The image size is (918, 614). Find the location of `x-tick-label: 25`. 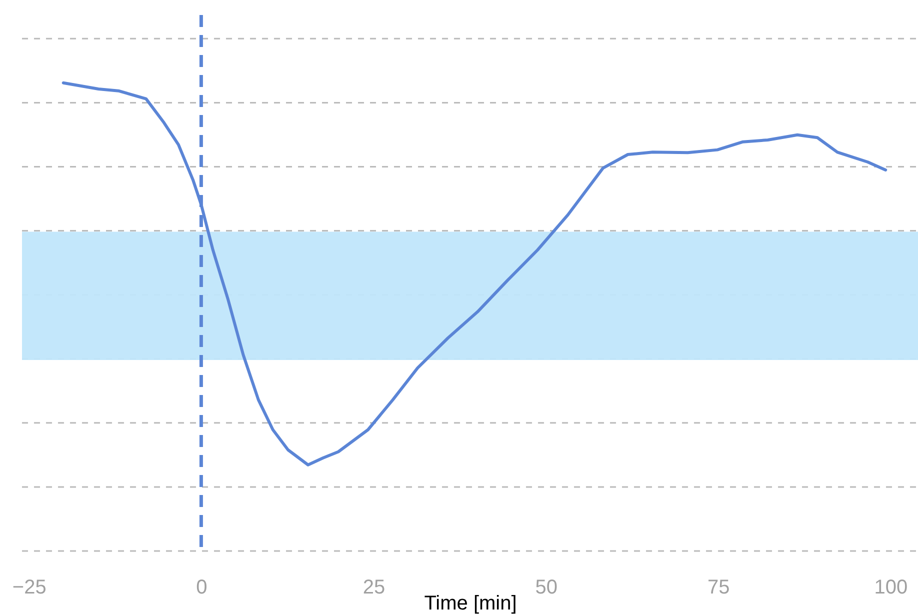

x-tick-label: 25 is located at coordinates (374, 587).